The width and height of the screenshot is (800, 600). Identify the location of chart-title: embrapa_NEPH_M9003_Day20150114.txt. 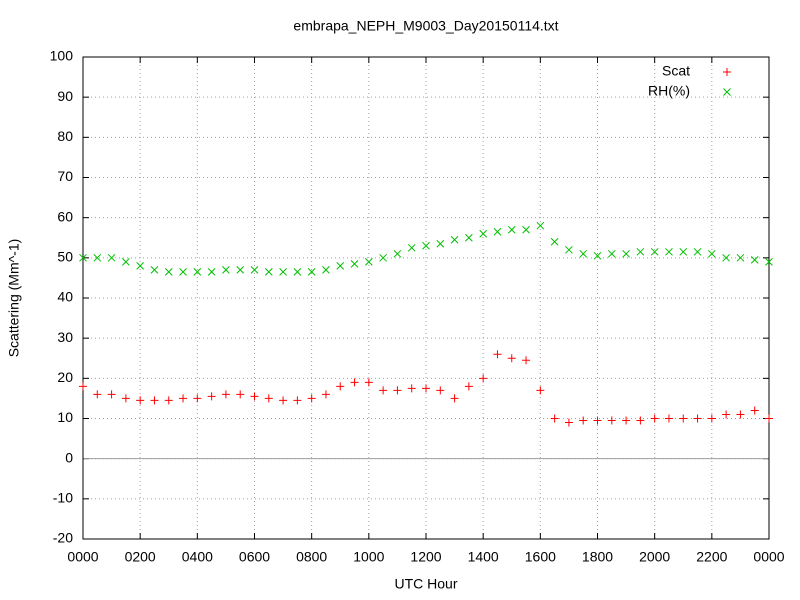
(425, 26).